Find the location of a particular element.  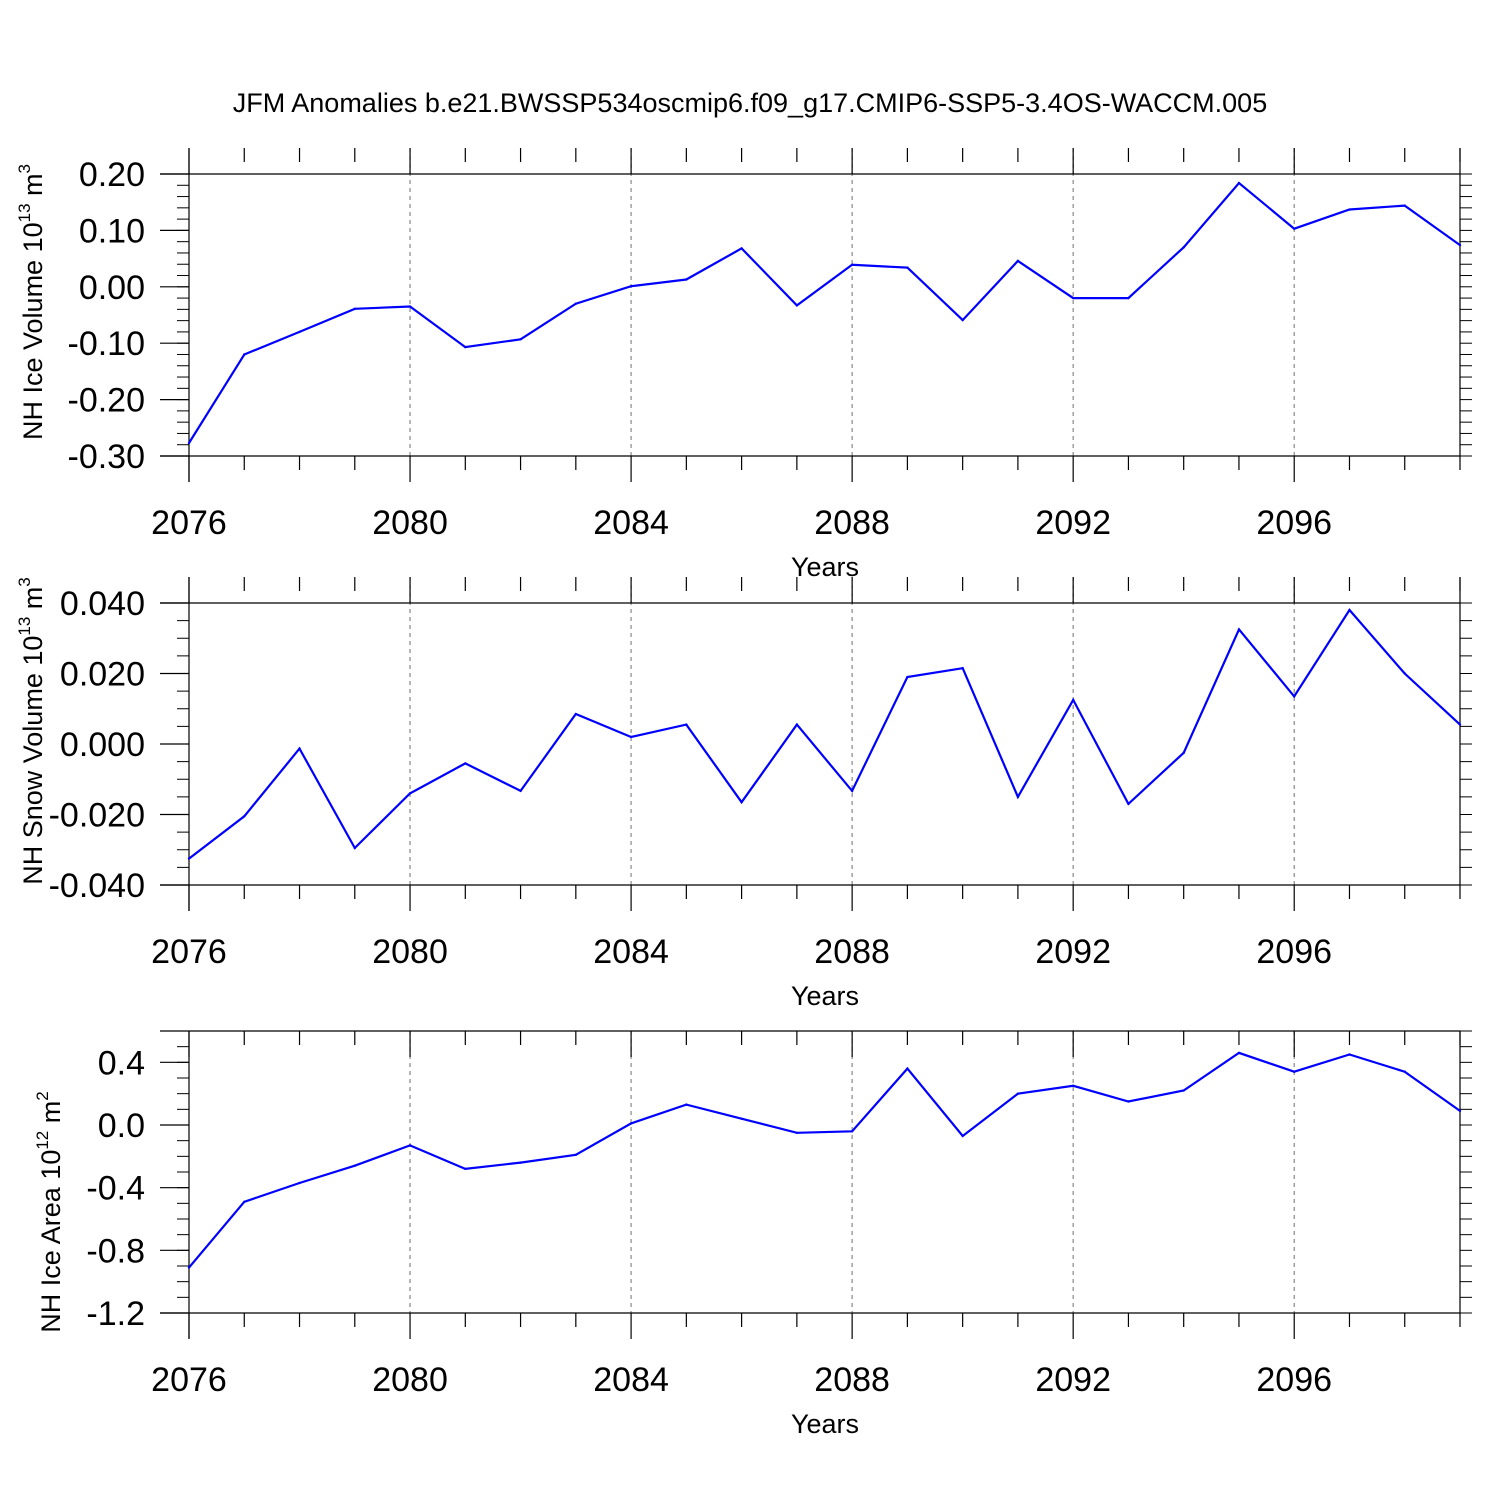

y-axis-title-superscript: 2 is located at coordinates (42, 1095).